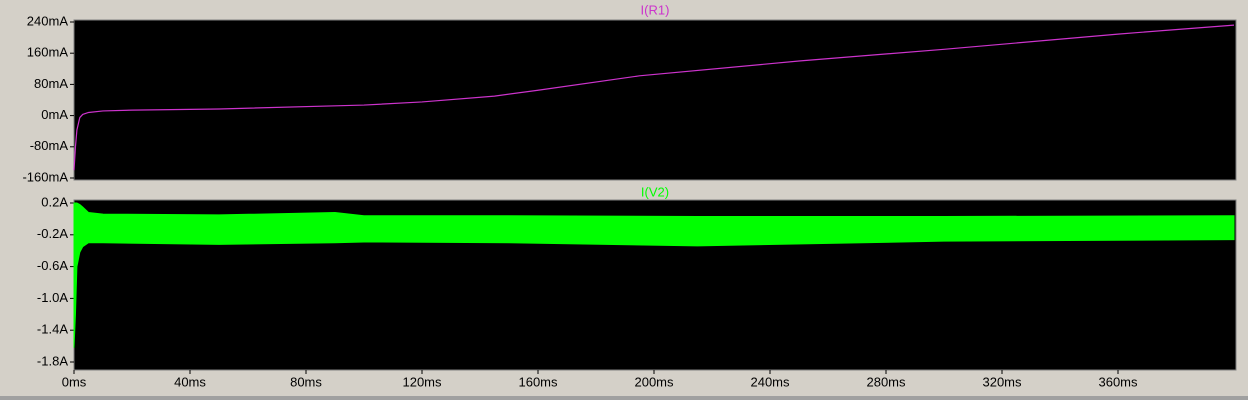 The height and width of the screenshot is (400, 1248). What do you see at coordinates (654, 381) in the screenshot?
I see `x-tick-label: 200ms` at bounding box center [654, 381].